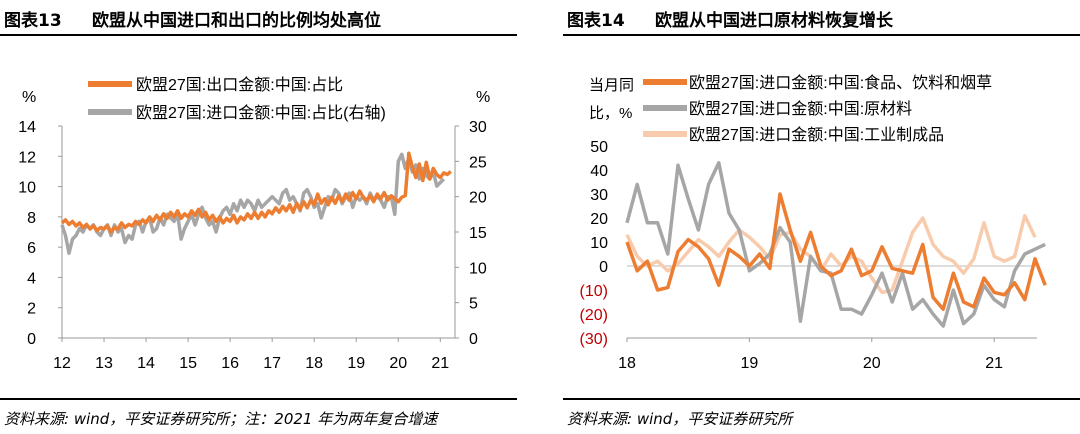 The height and width of the screenshot is (434, 1080). I want to click on y-tick-label: 10, so click(599, 243).